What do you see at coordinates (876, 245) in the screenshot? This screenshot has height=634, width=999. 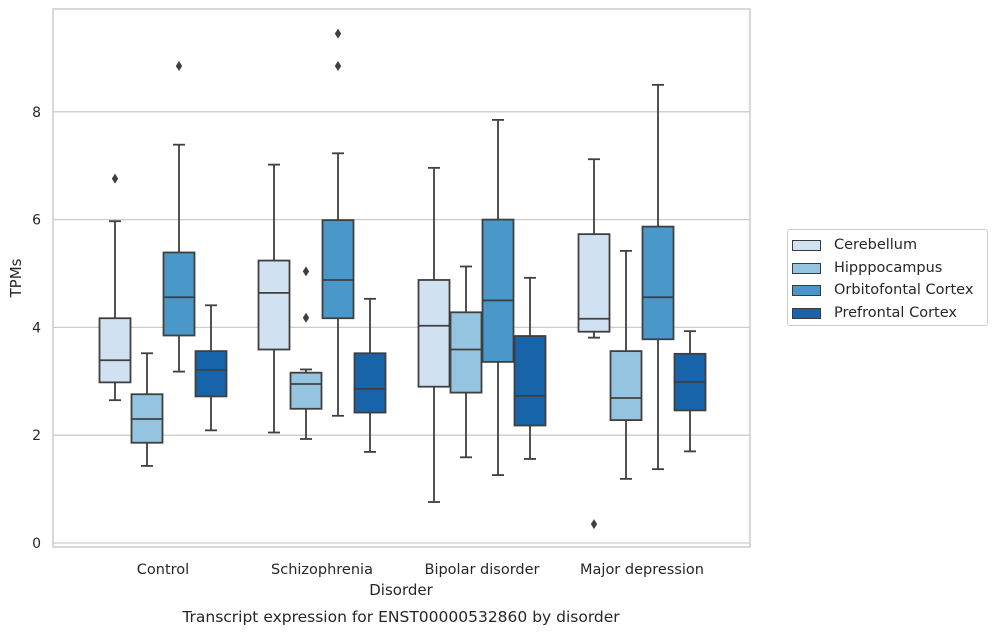 I see `legend-label-cerebellum: Cerebellum` at bounding box center [876, 245].